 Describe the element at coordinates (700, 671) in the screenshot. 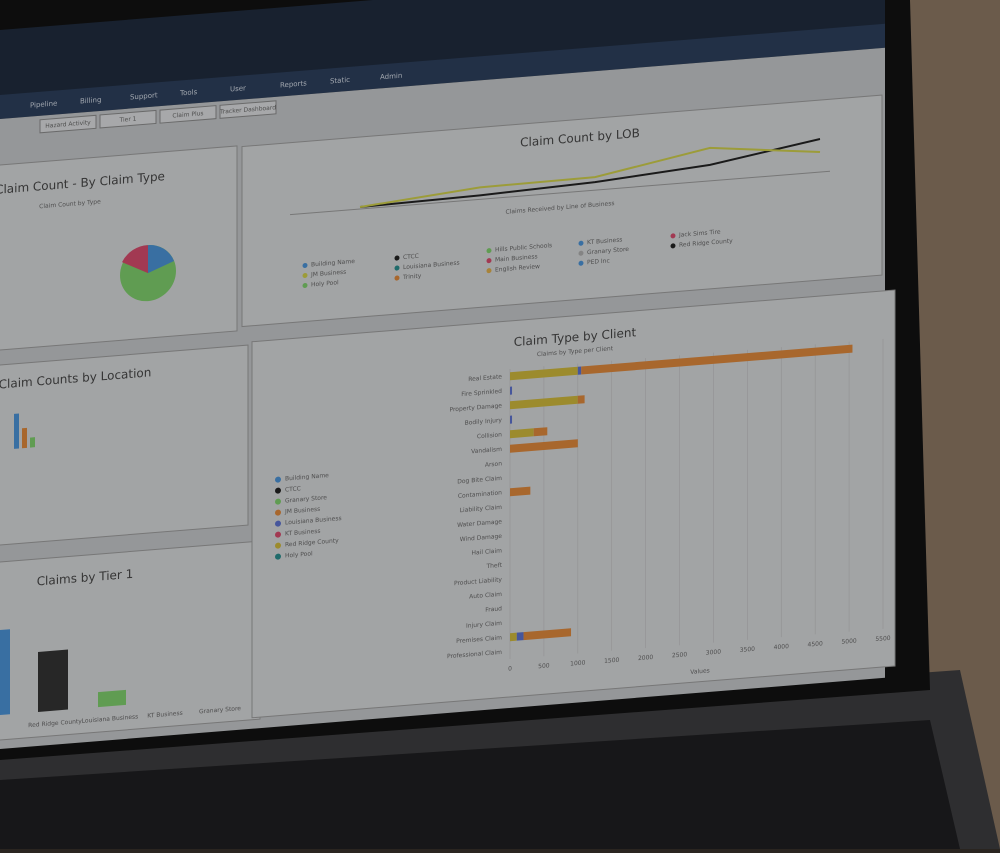

I see `x-axis-label: Values` at that location.